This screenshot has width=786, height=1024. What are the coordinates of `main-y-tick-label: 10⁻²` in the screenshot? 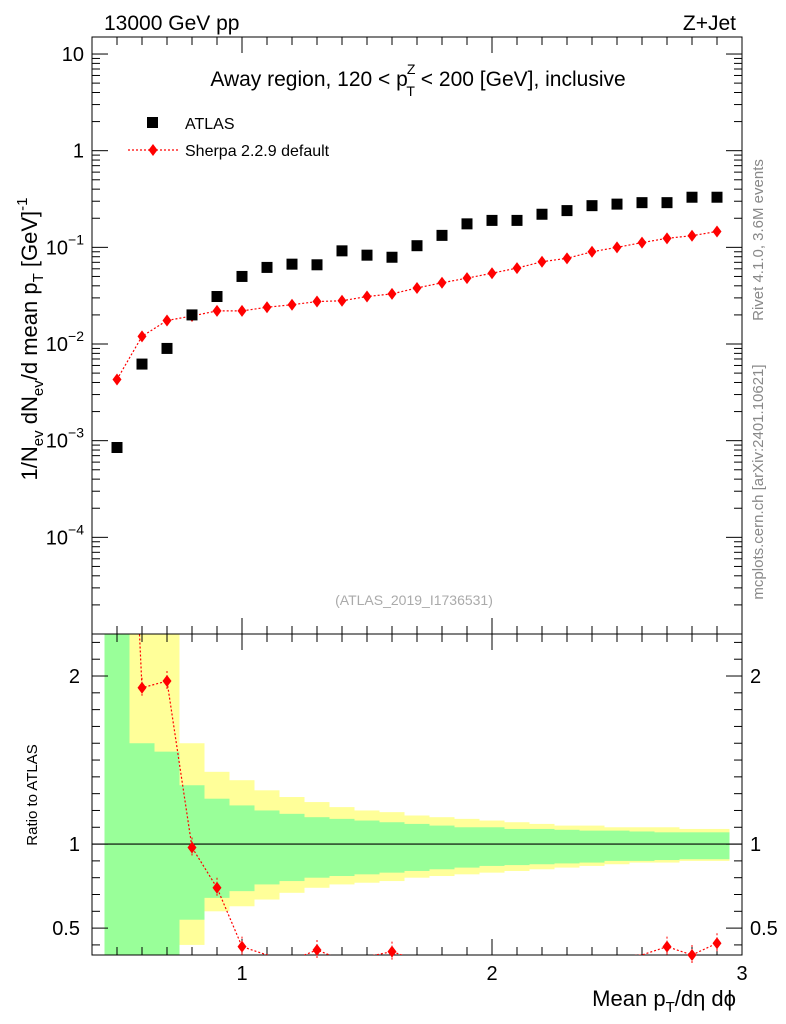 It's located at (65, 342).